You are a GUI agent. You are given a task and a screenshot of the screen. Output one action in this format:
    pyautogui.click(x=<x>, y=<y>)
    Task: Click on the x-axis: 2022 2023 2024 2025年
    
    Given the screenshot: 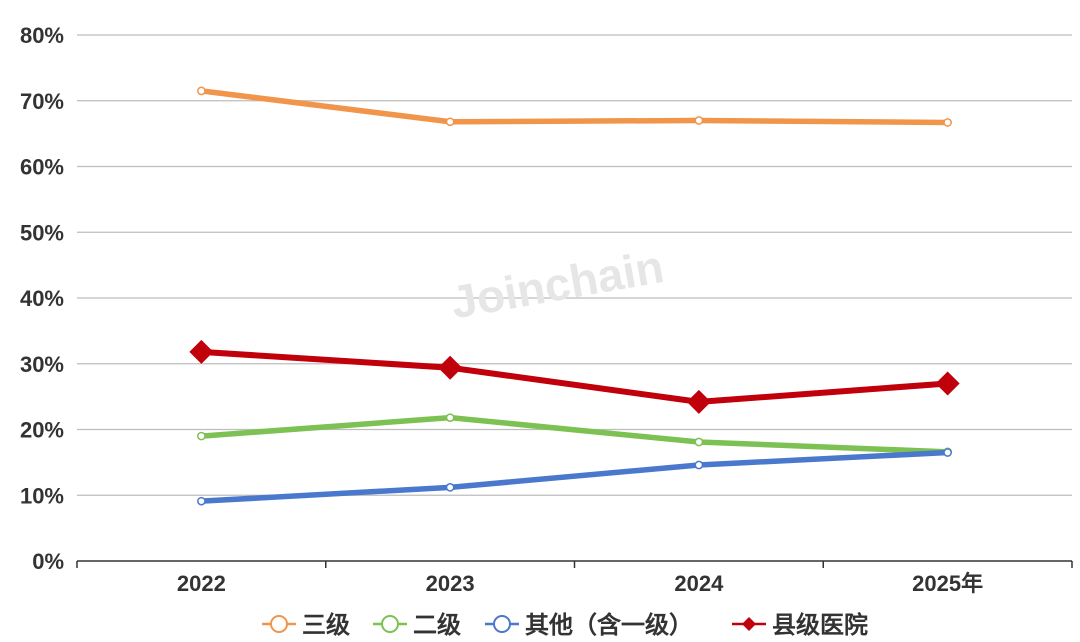 What is the action you would take?
    pyautogui.click(x=574, y=578)
    